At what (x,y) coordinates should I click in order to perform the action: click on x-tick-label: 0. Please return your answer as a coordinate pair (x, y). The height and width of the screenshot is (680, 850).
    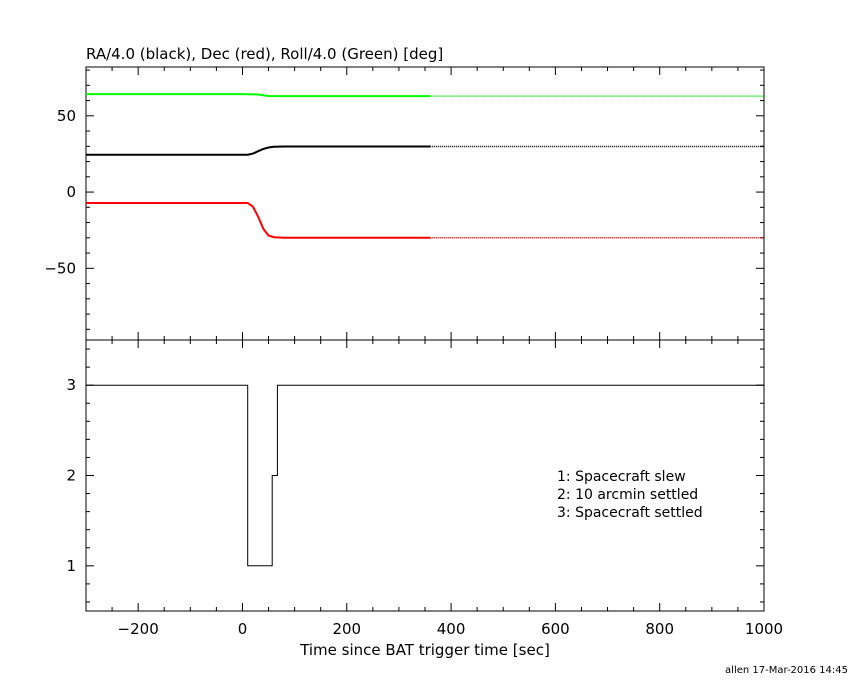
    Looking at the image, I should click on (243, 629).